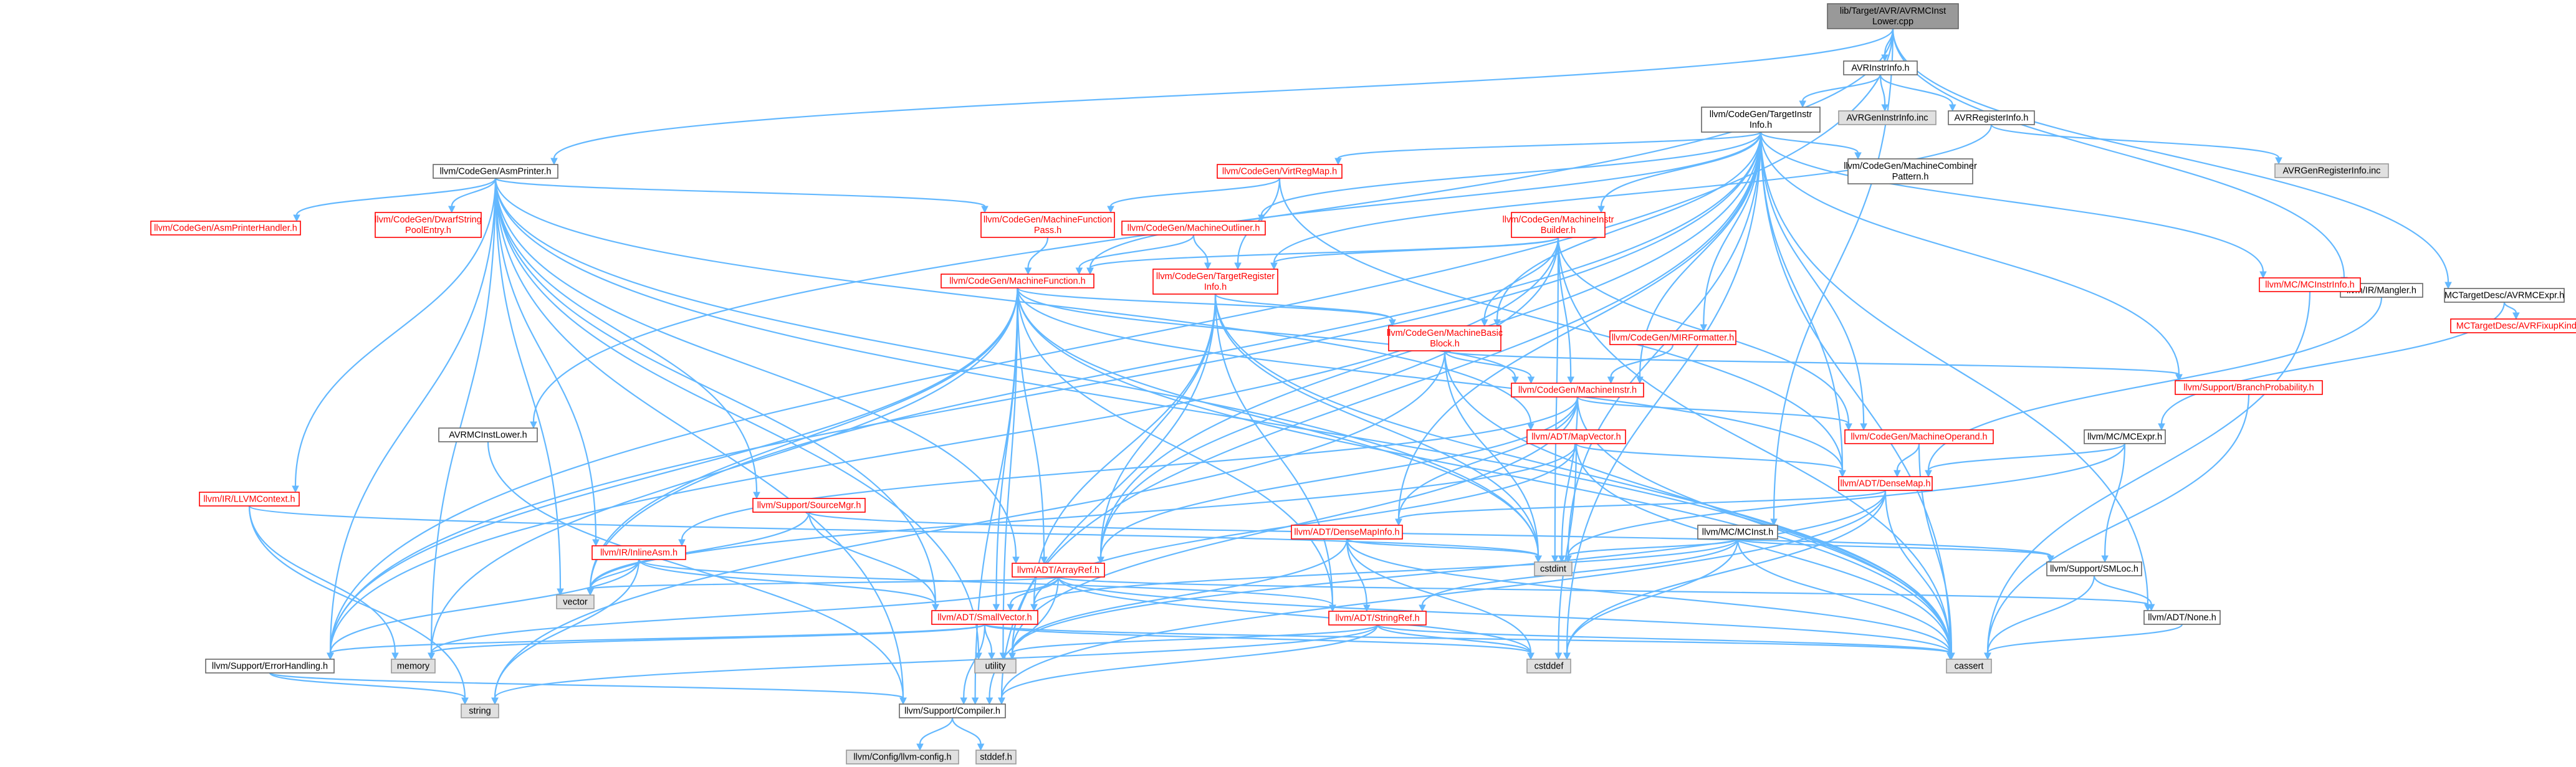  Describe the element at coordinates (903, 758) in the screenshot. I see `node-config: llvm/Config/llvm-config.h` at that location.